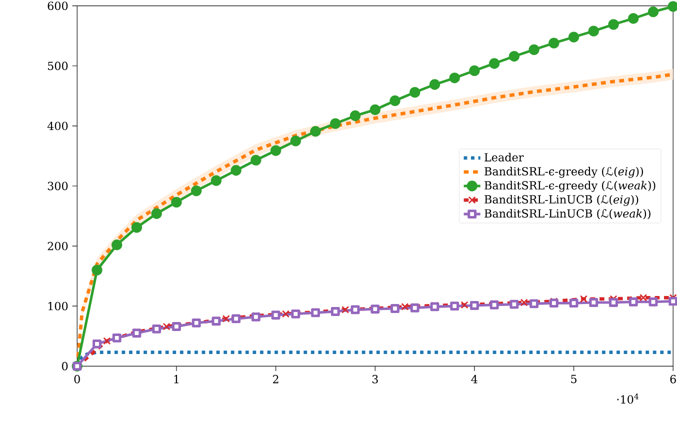  Describe the element at coordinates (176, 379) in the screenshot. I see `x-tick-label: 1` at that location.